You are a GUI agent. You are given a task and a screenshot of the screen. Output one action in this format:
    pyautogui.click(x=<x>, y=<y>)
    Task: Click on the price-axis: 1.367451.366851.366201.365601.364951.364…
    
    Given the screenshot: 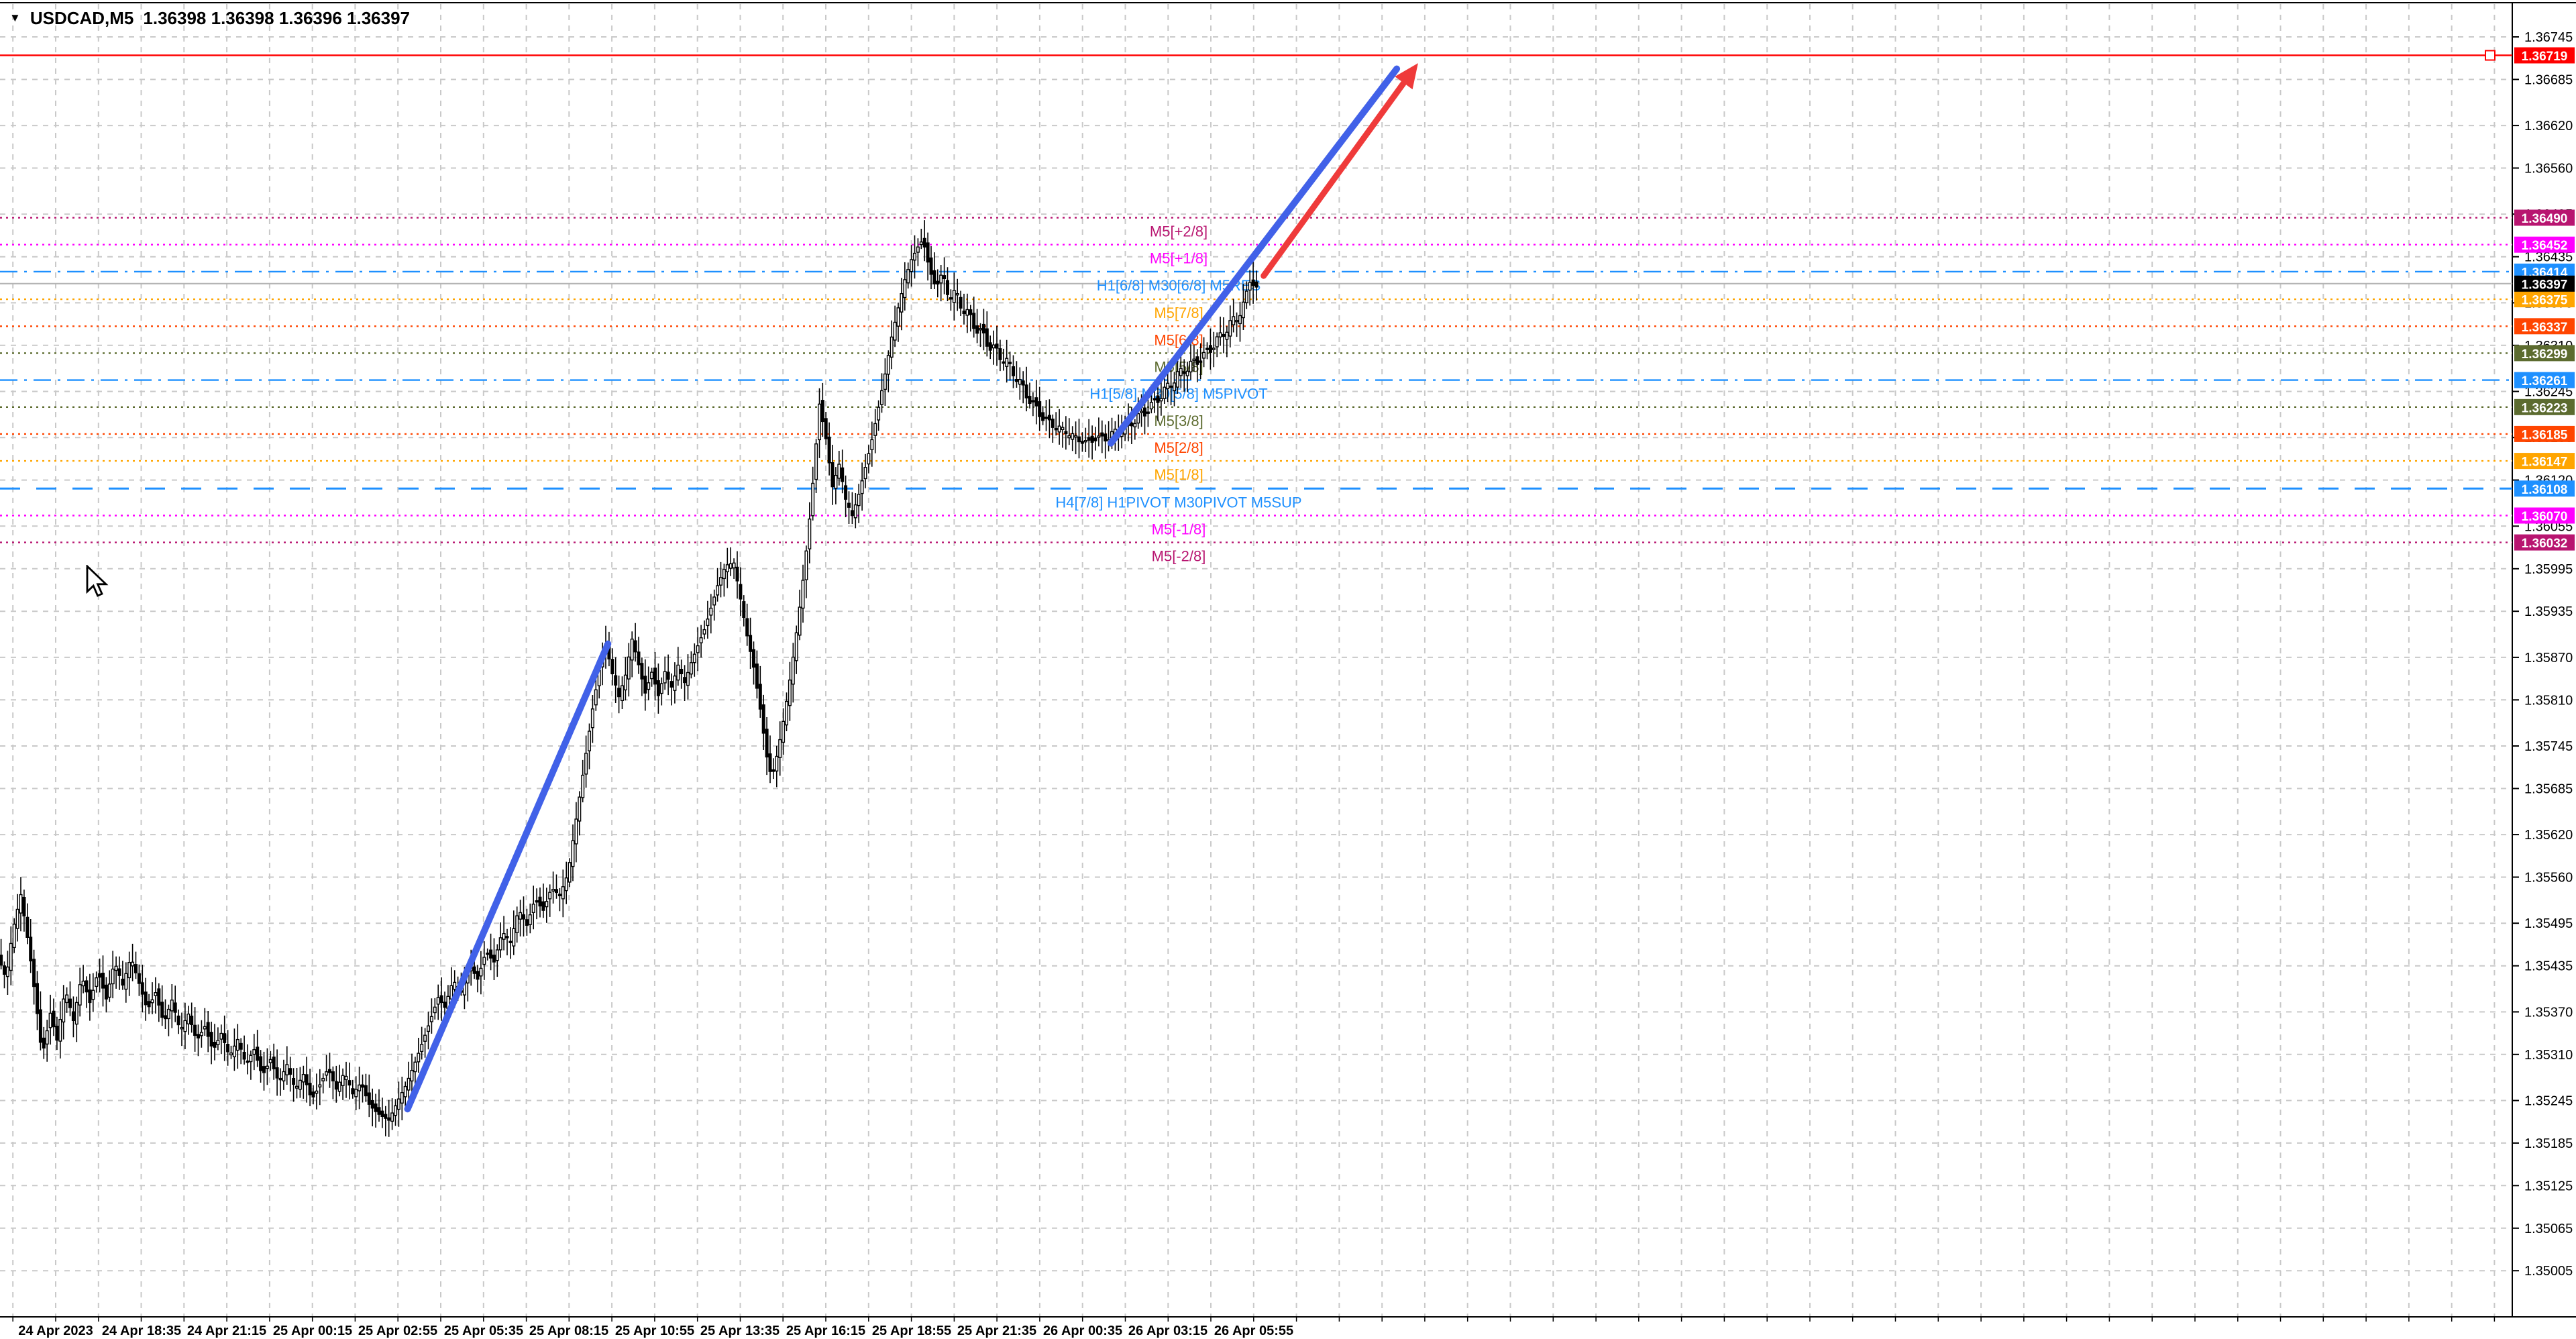 What is the action you would take?
    pyautogui.click(x=2543, y=654)
    